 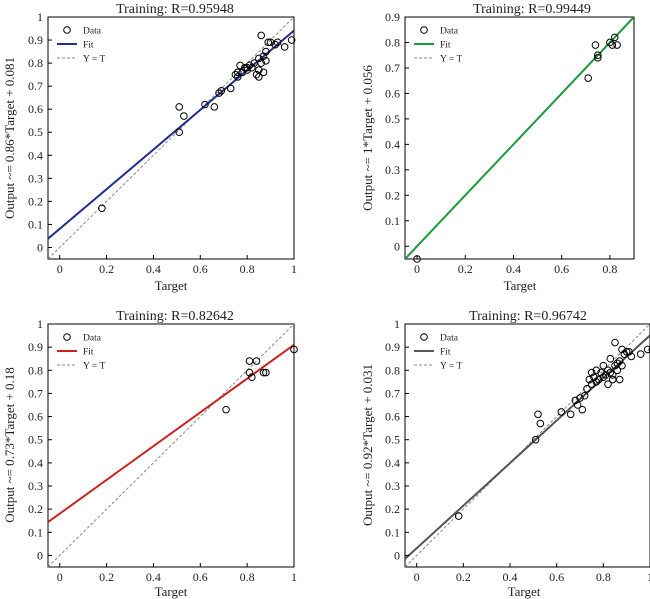 What do you see at coordinates (35, 393) in the screenshot?
I see `y-tick-label: 0.7` at bounding box center [35, 393].